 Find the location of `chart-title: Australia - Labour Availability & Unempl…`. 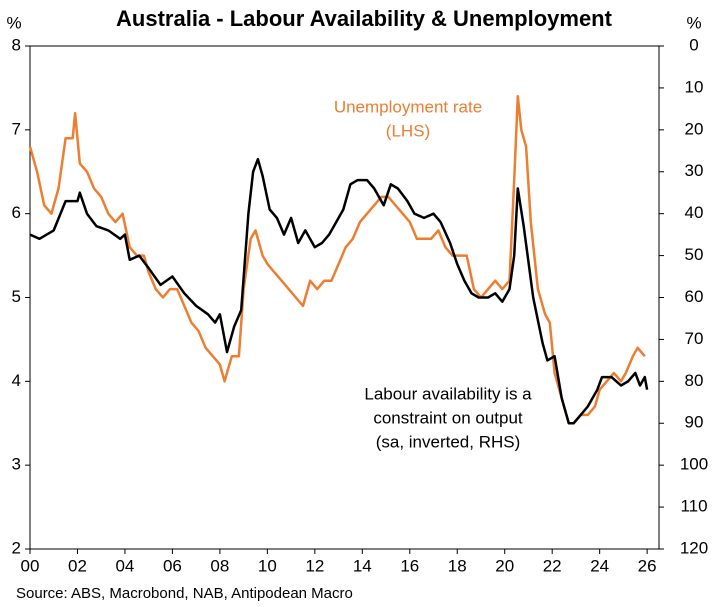

chart-title: Australia - Labour Availability & Unempl… is located at coordinates (364, 18).